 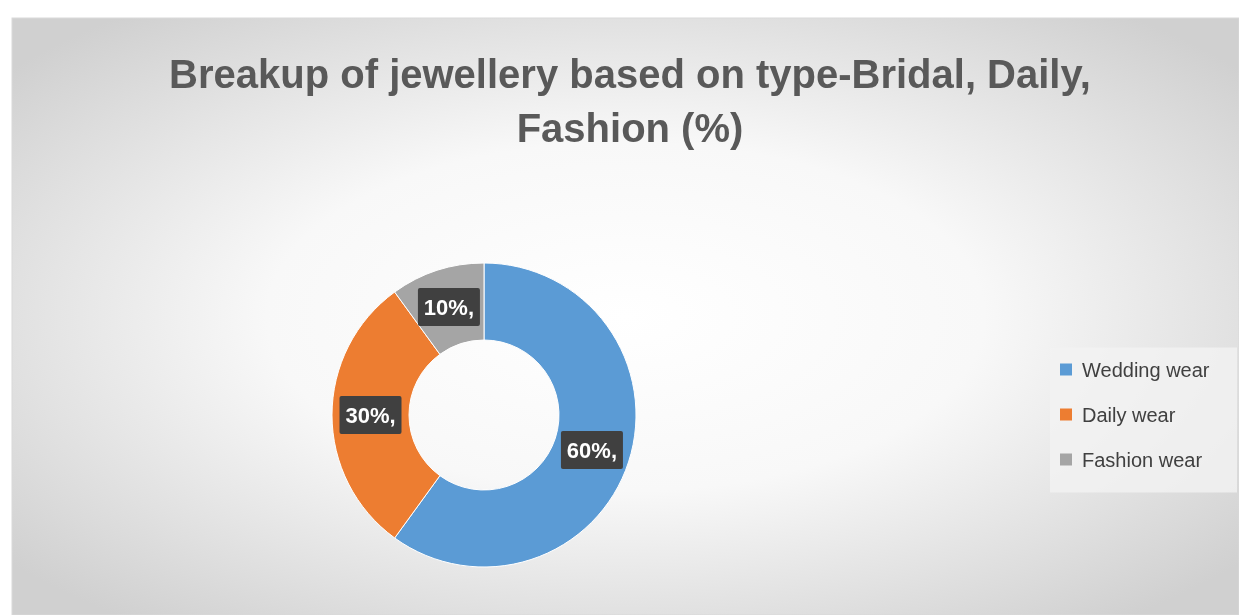 What do you see at coordinates (630, 101) in the screenshot?
I see `chart-title: Breakup of jewellery based on type-Bridal, Daily, Fashion (%)` at bounding box center [630, 101].